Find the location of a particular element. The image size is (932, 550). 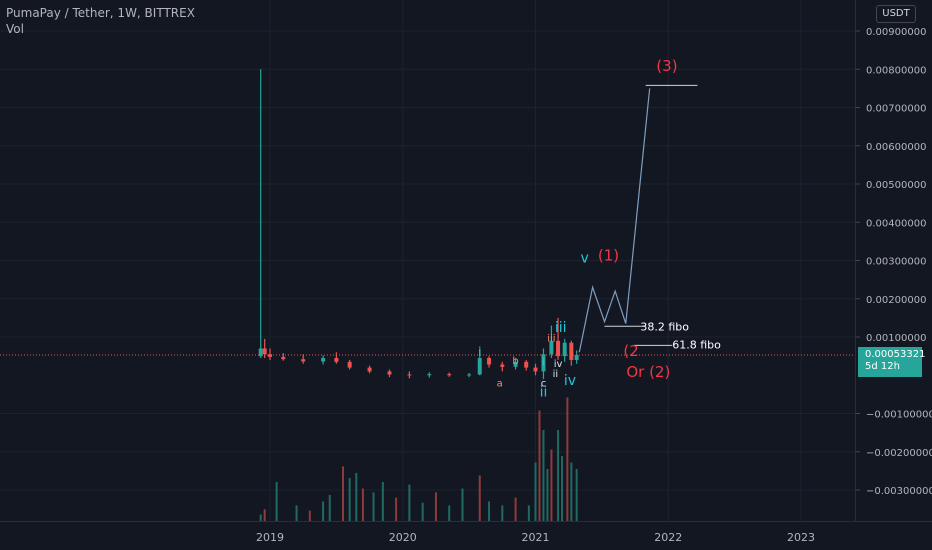

volume-bars is located at coordinates (418, 459).